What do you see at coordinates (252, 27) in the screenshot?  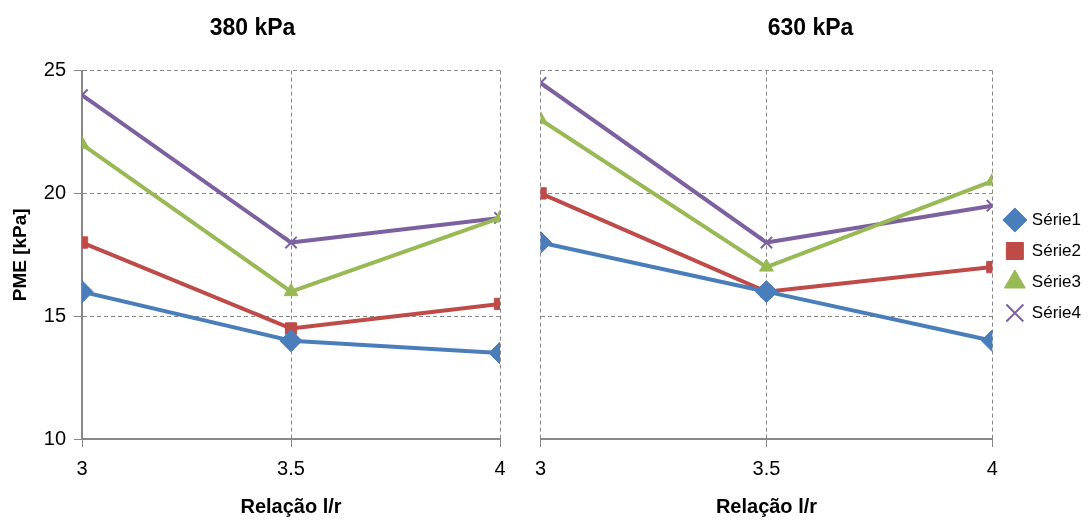 I see `chart-title: 380 kPa` at bounding box center [252, 27].